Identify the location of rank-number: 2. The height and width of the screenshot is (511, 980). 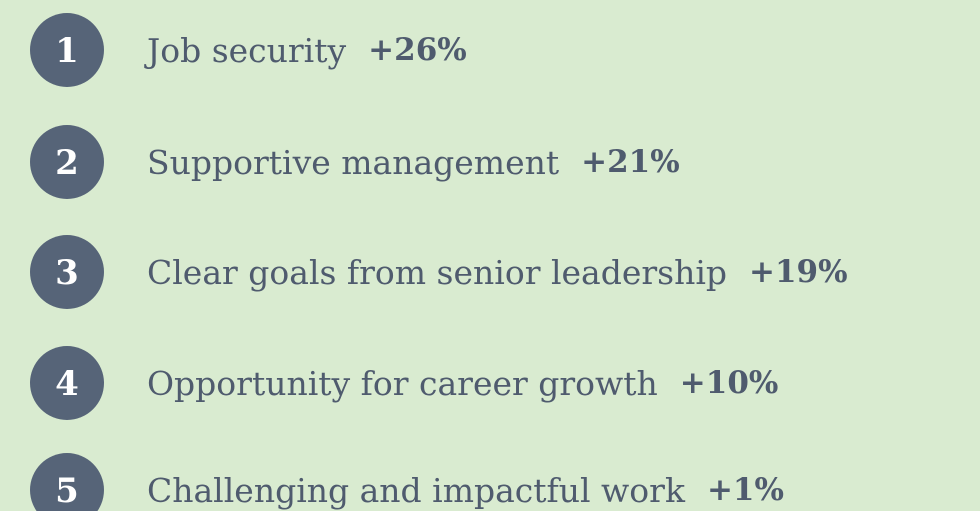
(67, 163).